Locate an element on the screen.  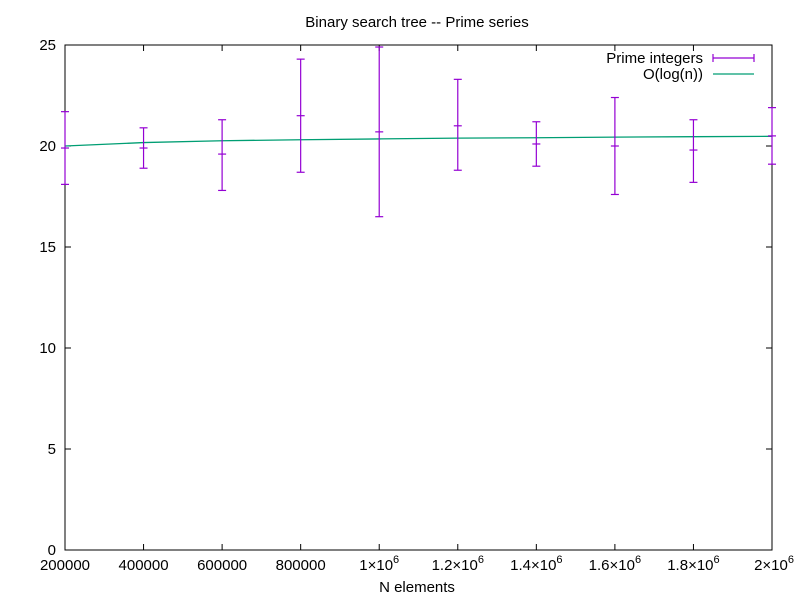
x-tick-label: 1.2×10⁶ is located at coordinates (458, 564).